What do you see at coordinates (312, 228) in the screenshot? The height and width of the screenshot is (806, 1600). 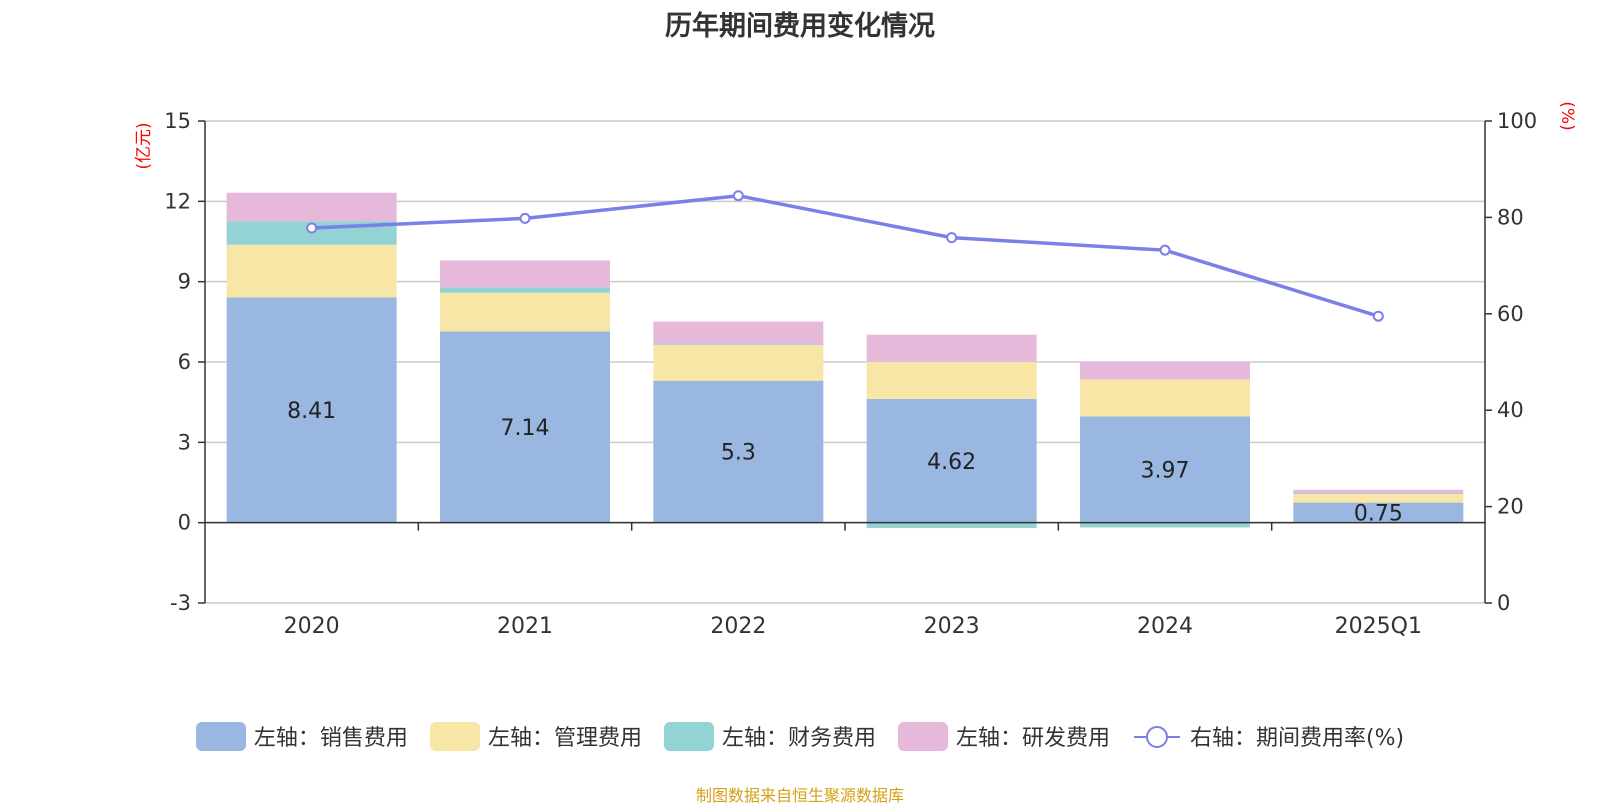 I see `rate-point-2020` at bounding box center [312, 228].